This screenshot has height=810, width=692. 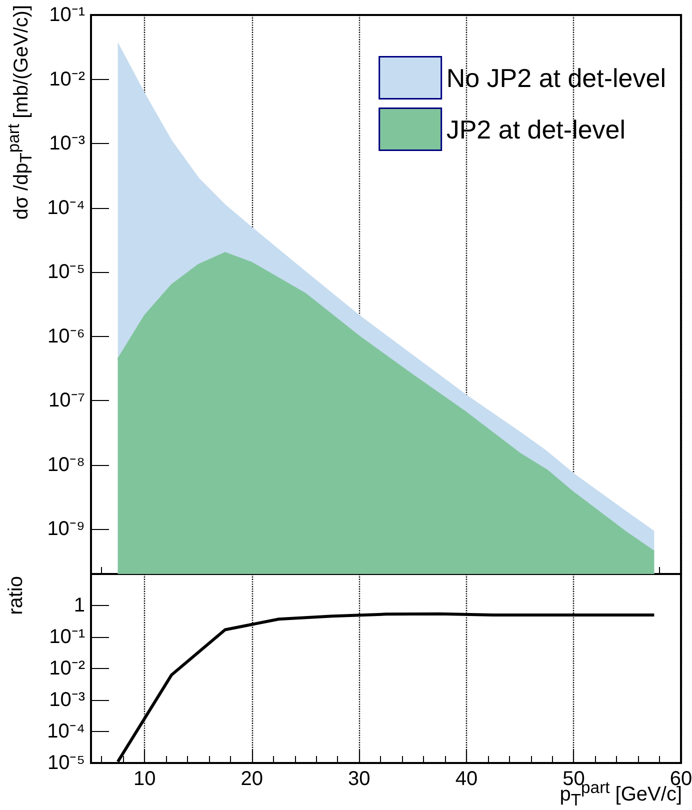 What do you see at coordinates (66, 401) in the screenshot?
I see `y-tick-label: 10⁻⁷` at bounding box center [66, 401].